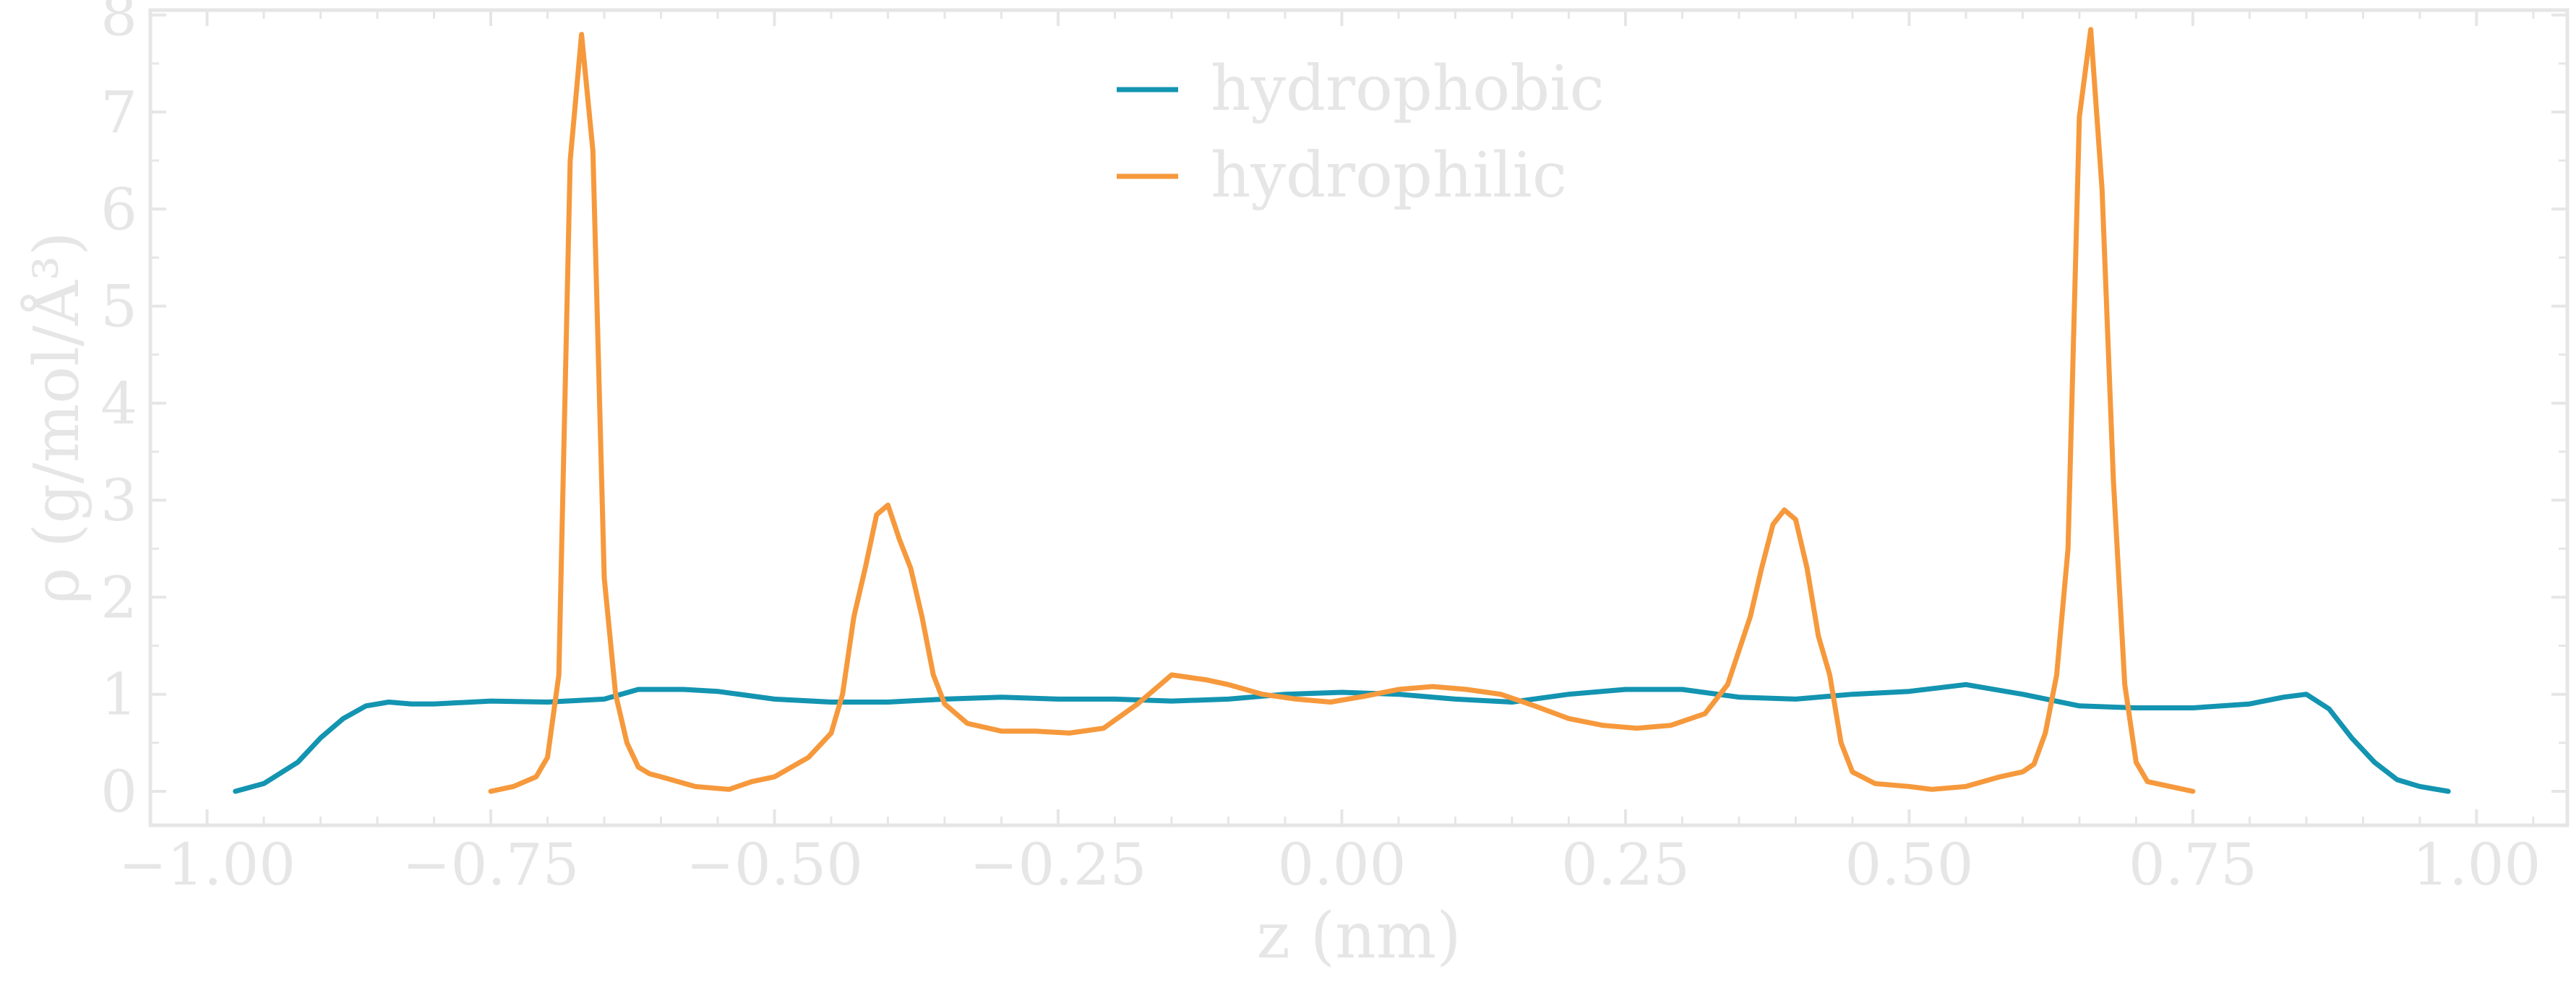 The width and height of the screenshot is (2576, 985). Describe the element at coordinates (119, 597) in the screenshot. I see `y-tick-label: 2` at that location.